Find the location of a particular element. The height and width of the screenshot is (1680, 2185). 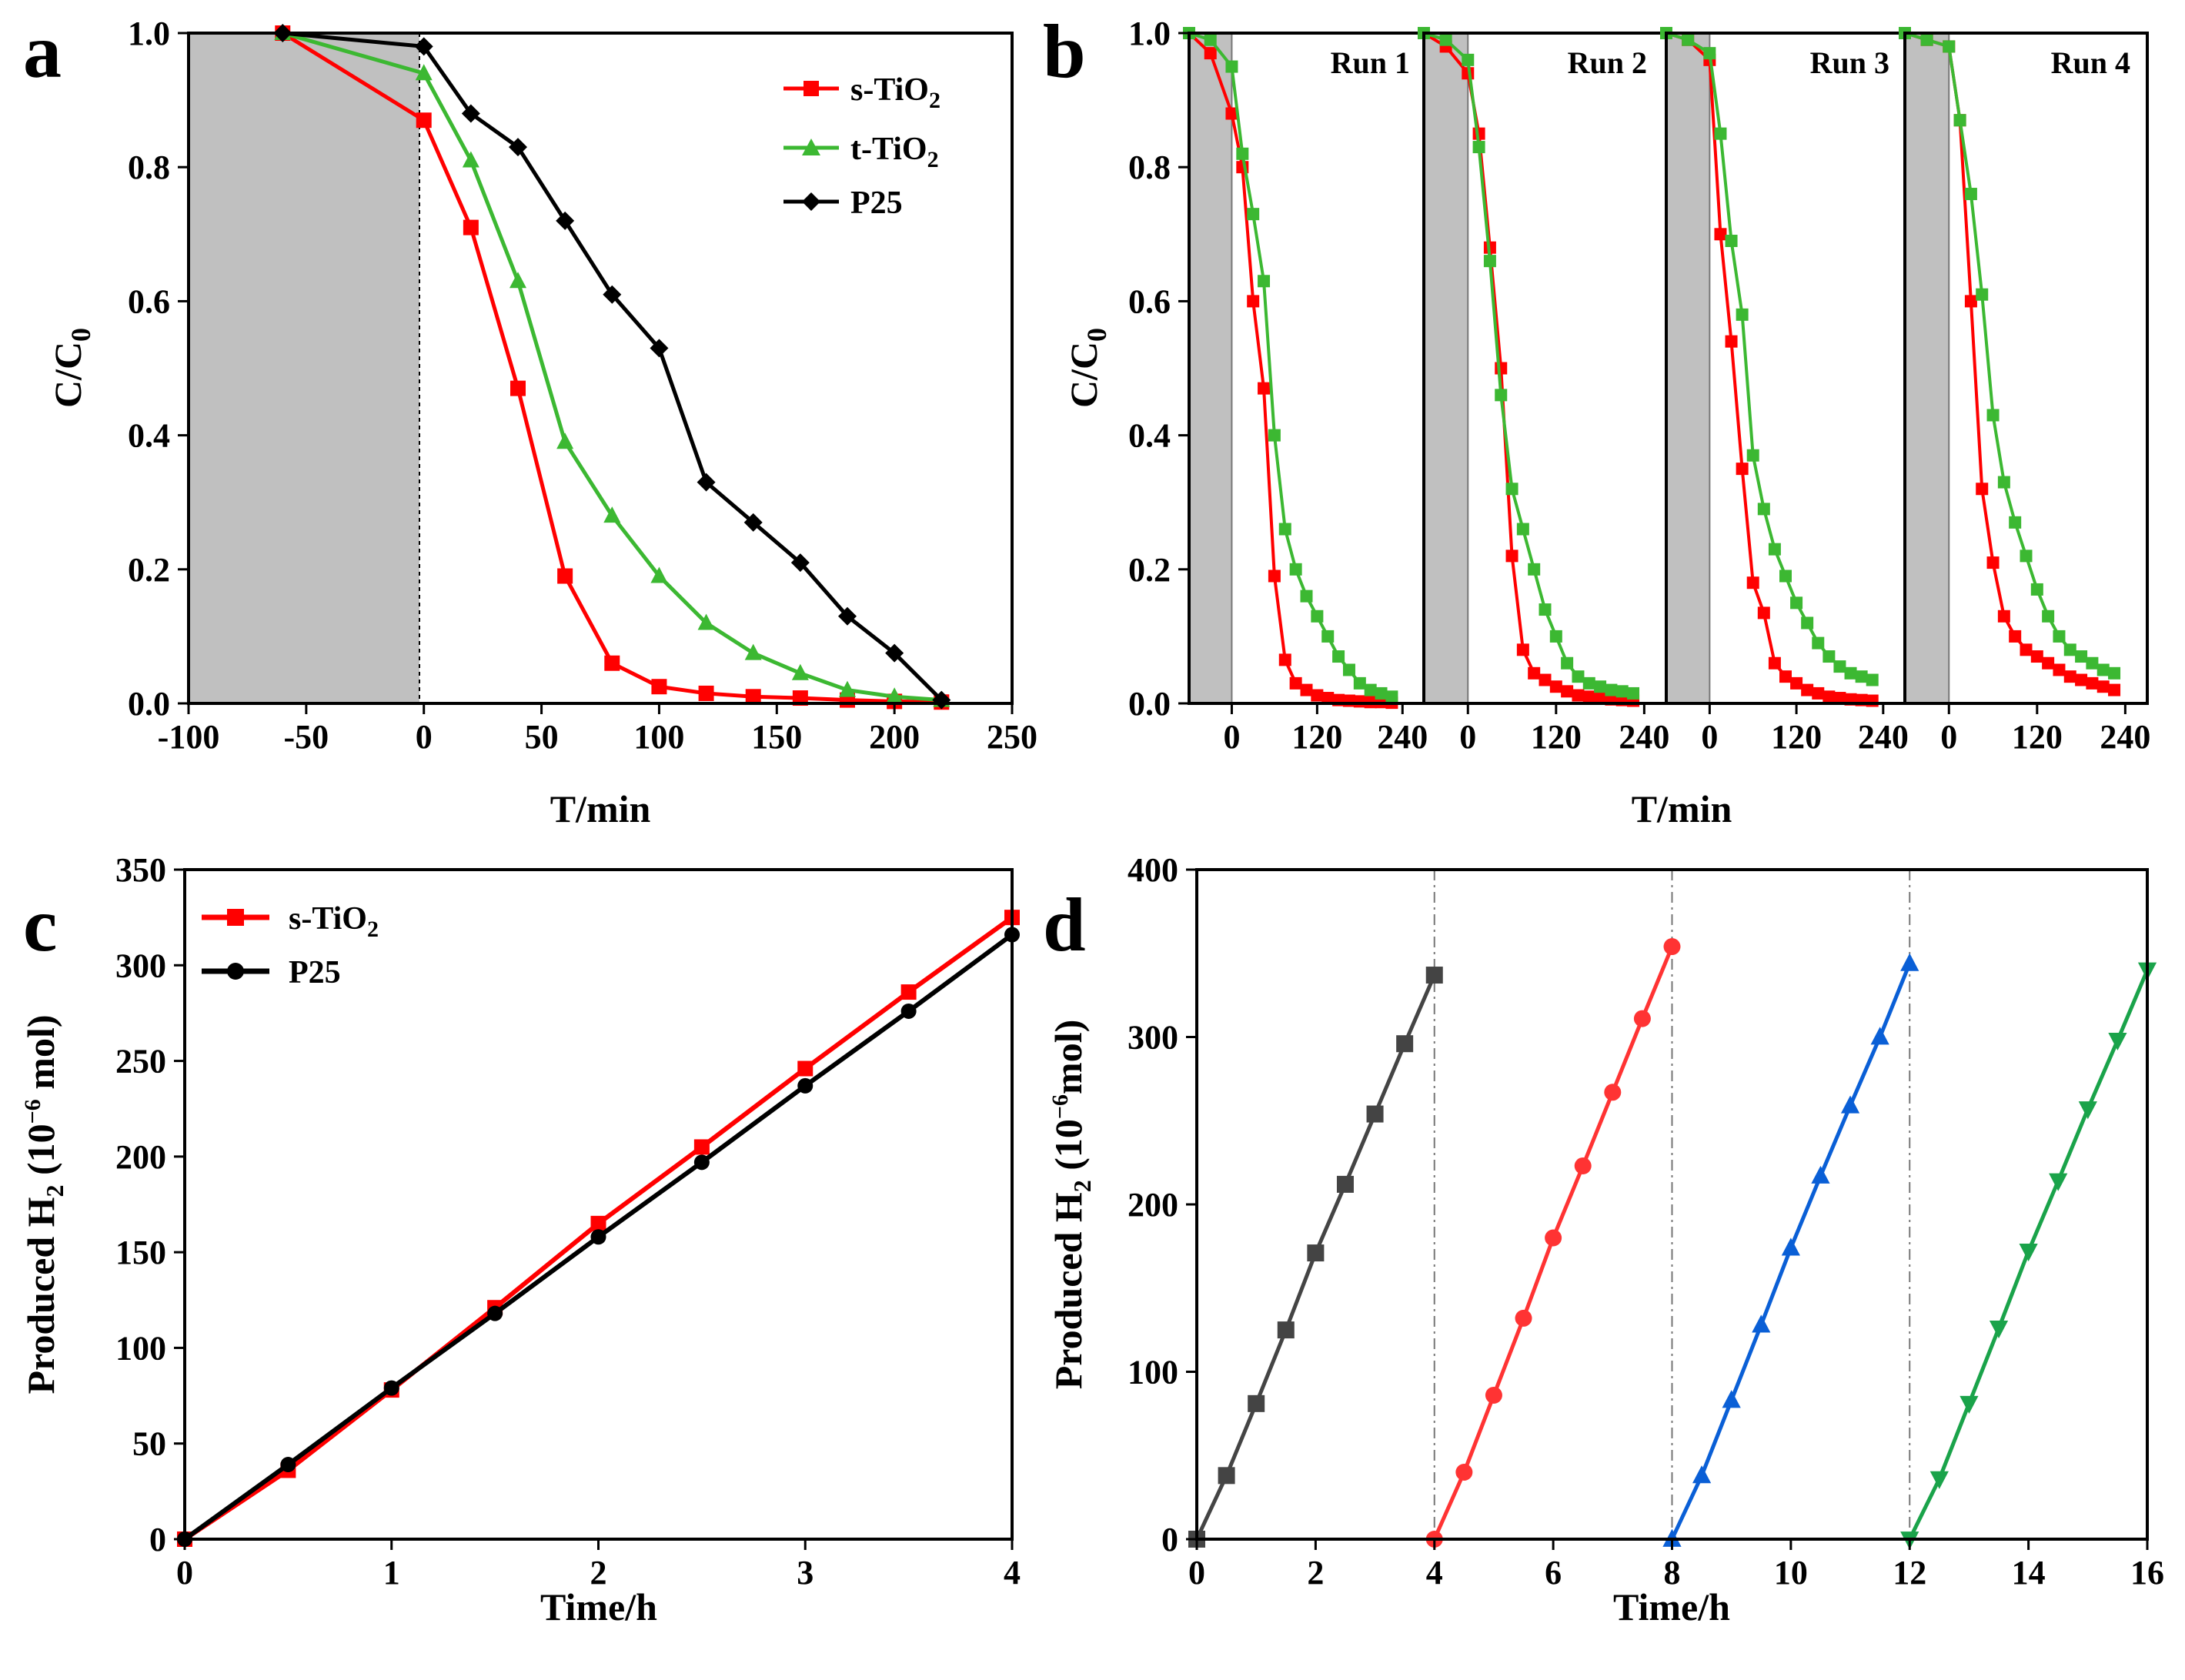

panel-d-xtick-label-8: 16 is located at coordinates (2147, 1572).